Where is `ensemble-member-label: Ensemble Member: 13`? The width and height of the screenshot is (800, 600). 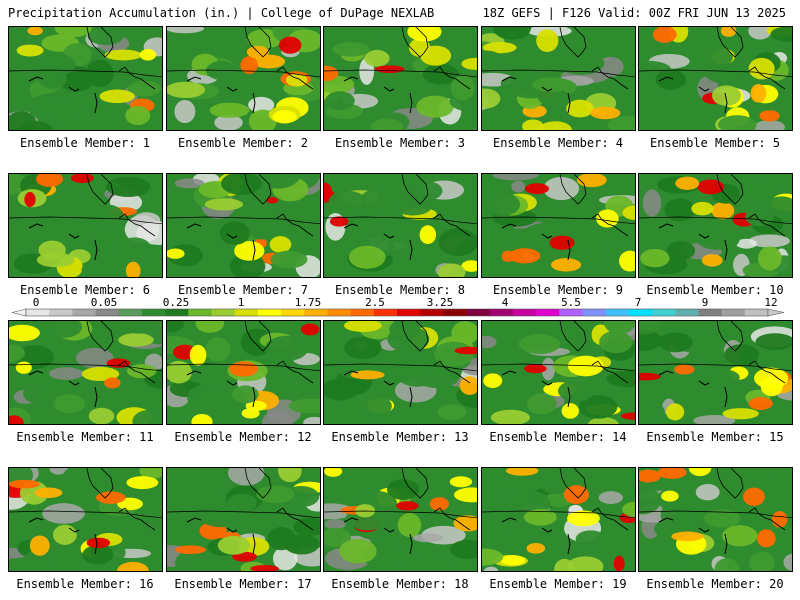
ensemble-member-label: Ensemble Member: 13 is located at coordinates (400, 437).